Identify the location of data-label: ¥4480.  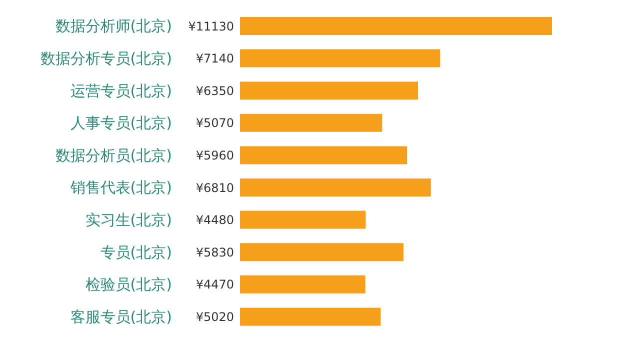
(215, 220).